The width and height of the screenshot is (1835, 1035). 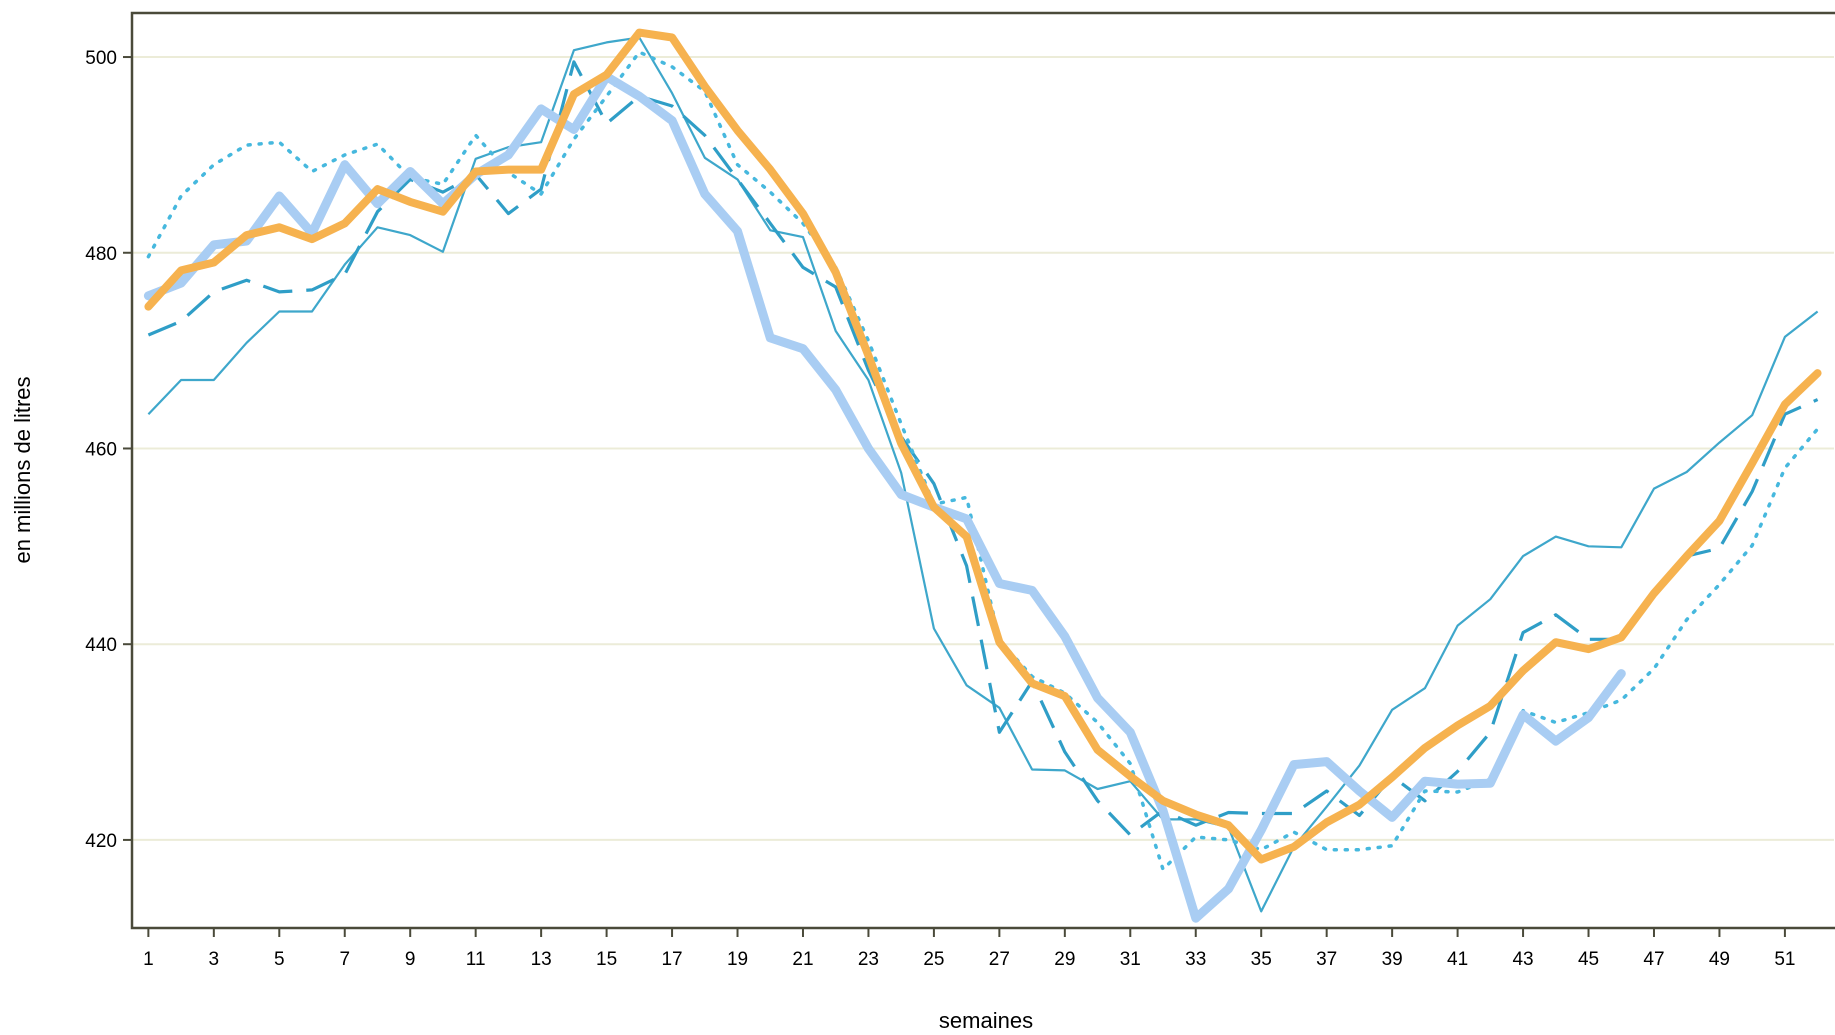 I want to click on x-tick-label: 15, so click(x=606, y=959).